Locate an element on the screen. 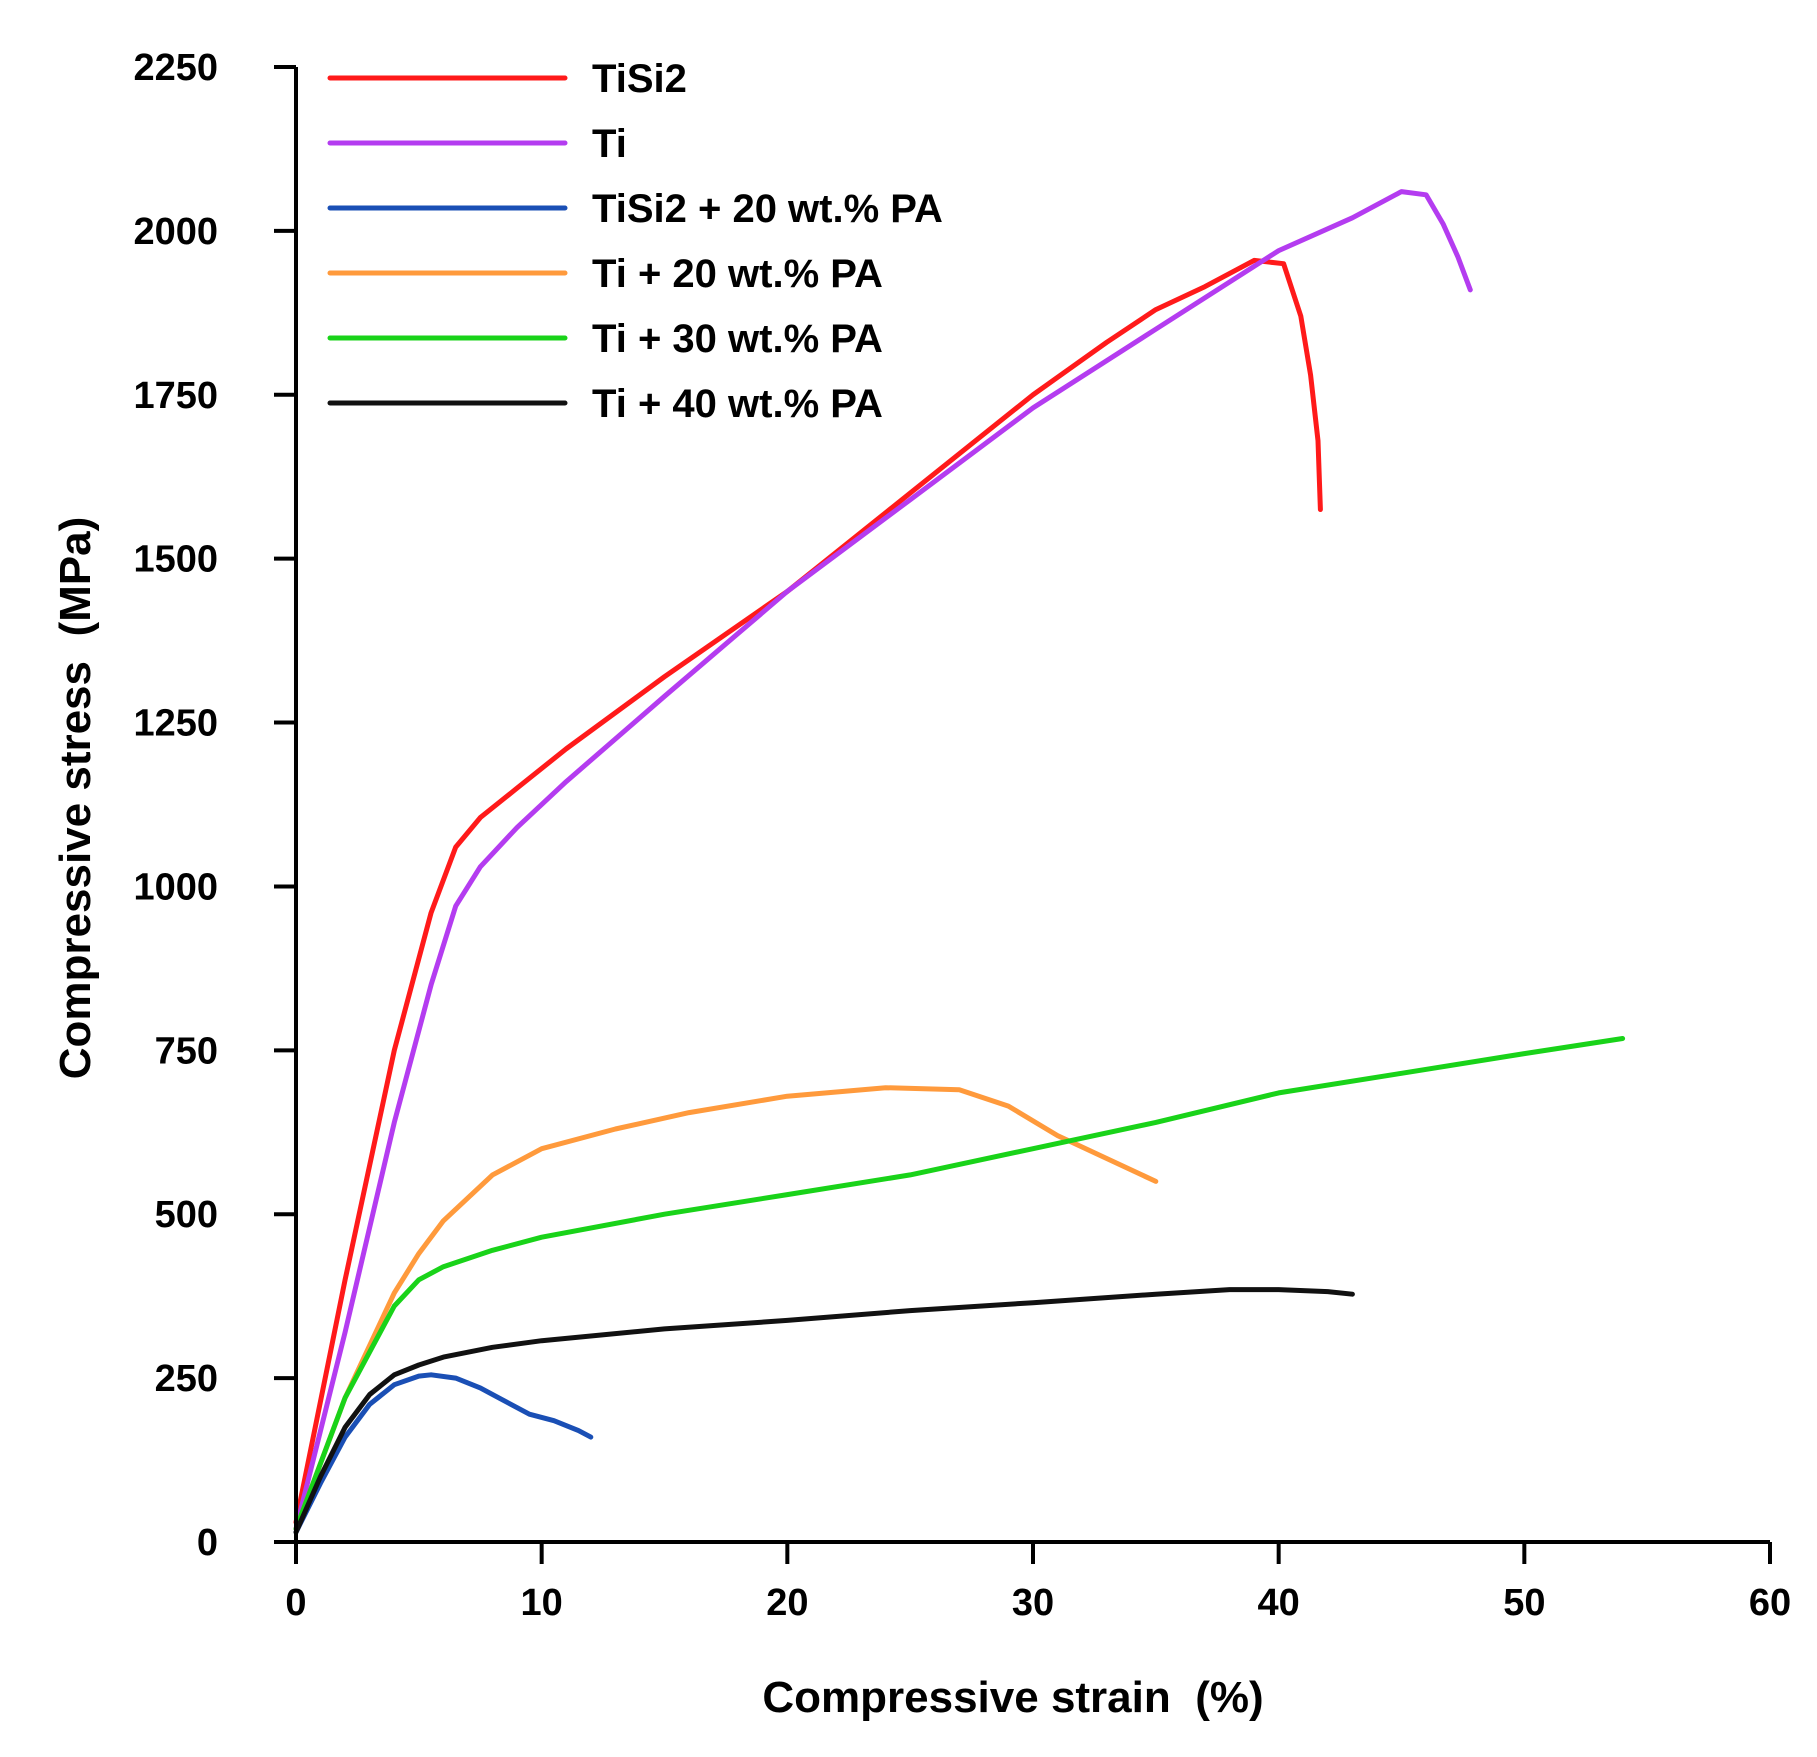 The width and height of the screenshot is (1817, 1757). y-tick-label: 2000 is located at coordinates (175, 232).